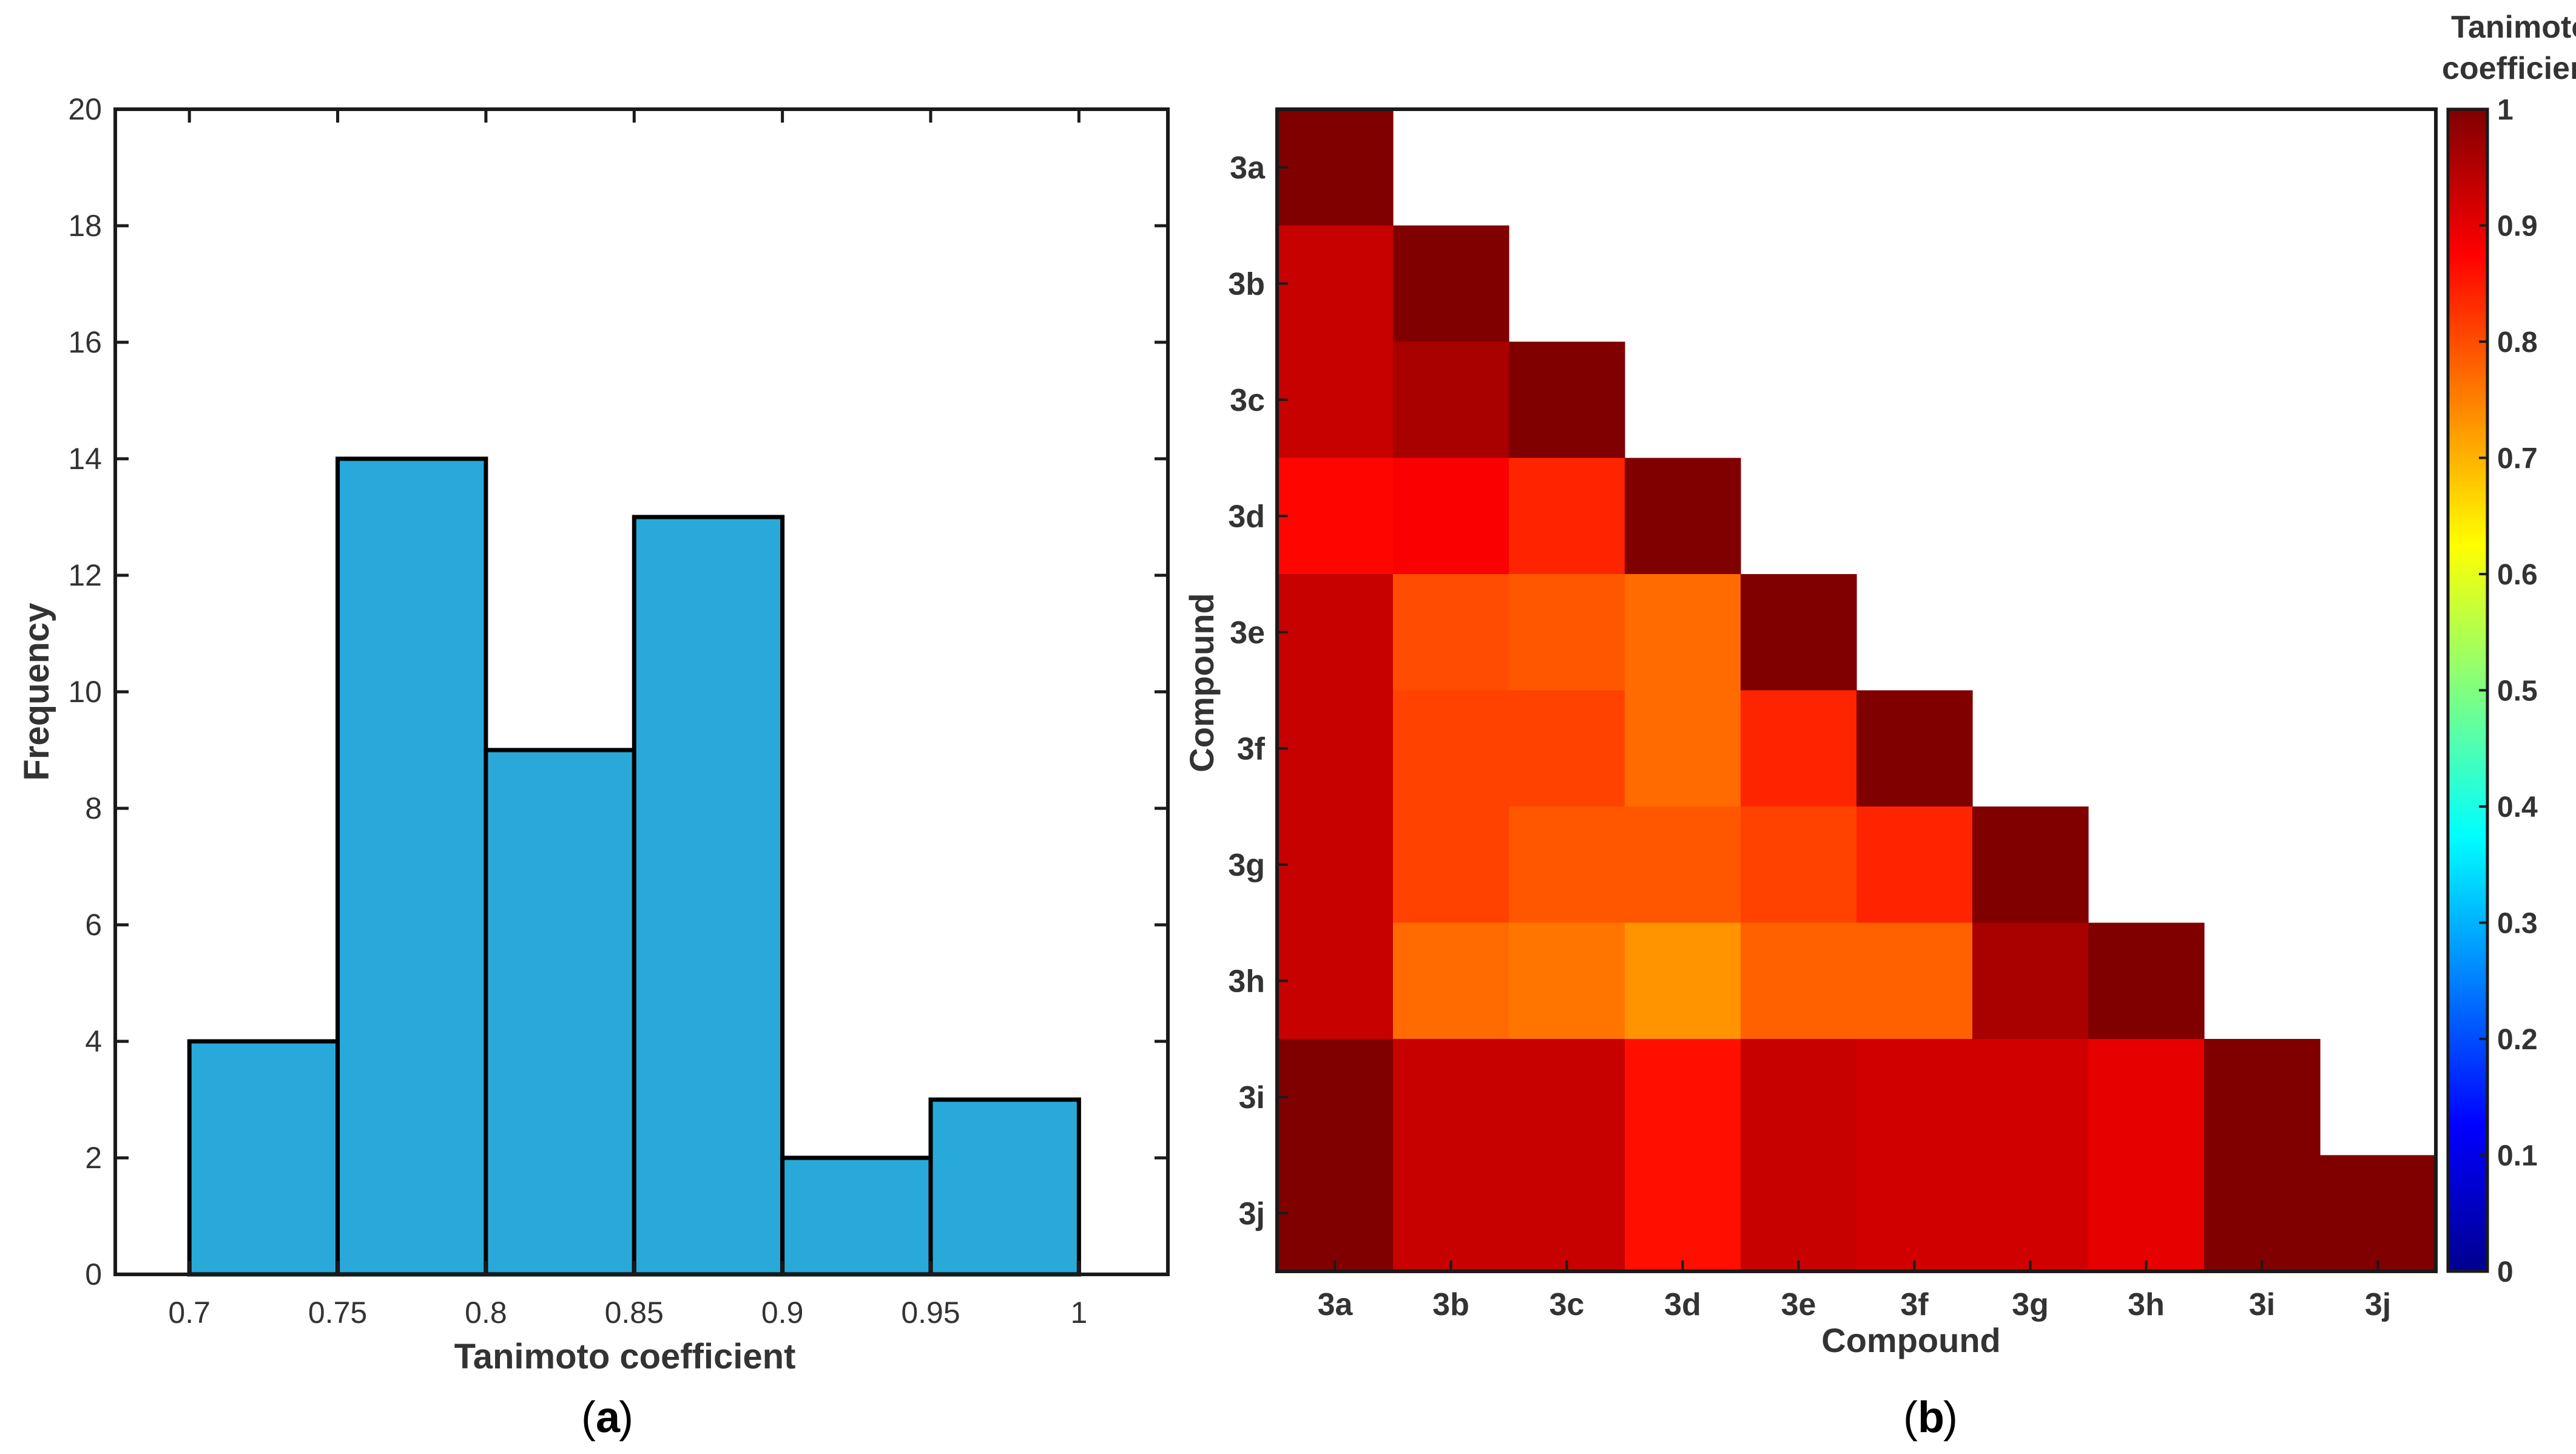 The width and height of the screenshot is (2576, 1454). What do you see at coordinates (2505, 110) in the screenshot?
I see `colorbar-tick-label: 1` at bounding box center [2505, 110].